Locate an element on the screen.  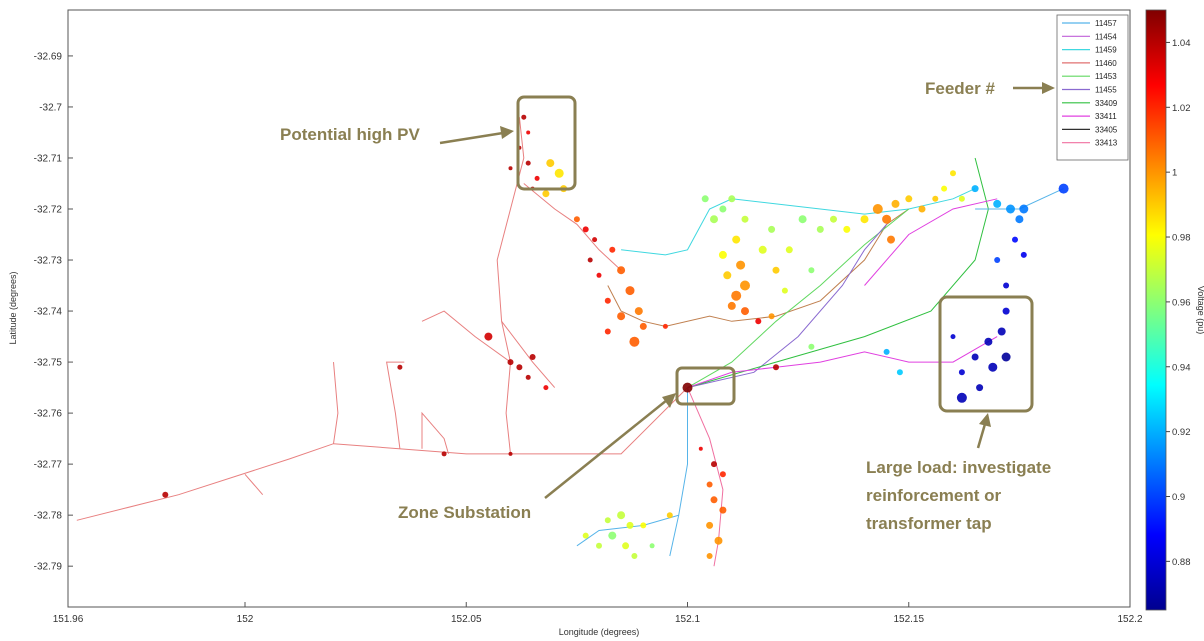
substation-arrowhead is located at coordinates (669, 400).